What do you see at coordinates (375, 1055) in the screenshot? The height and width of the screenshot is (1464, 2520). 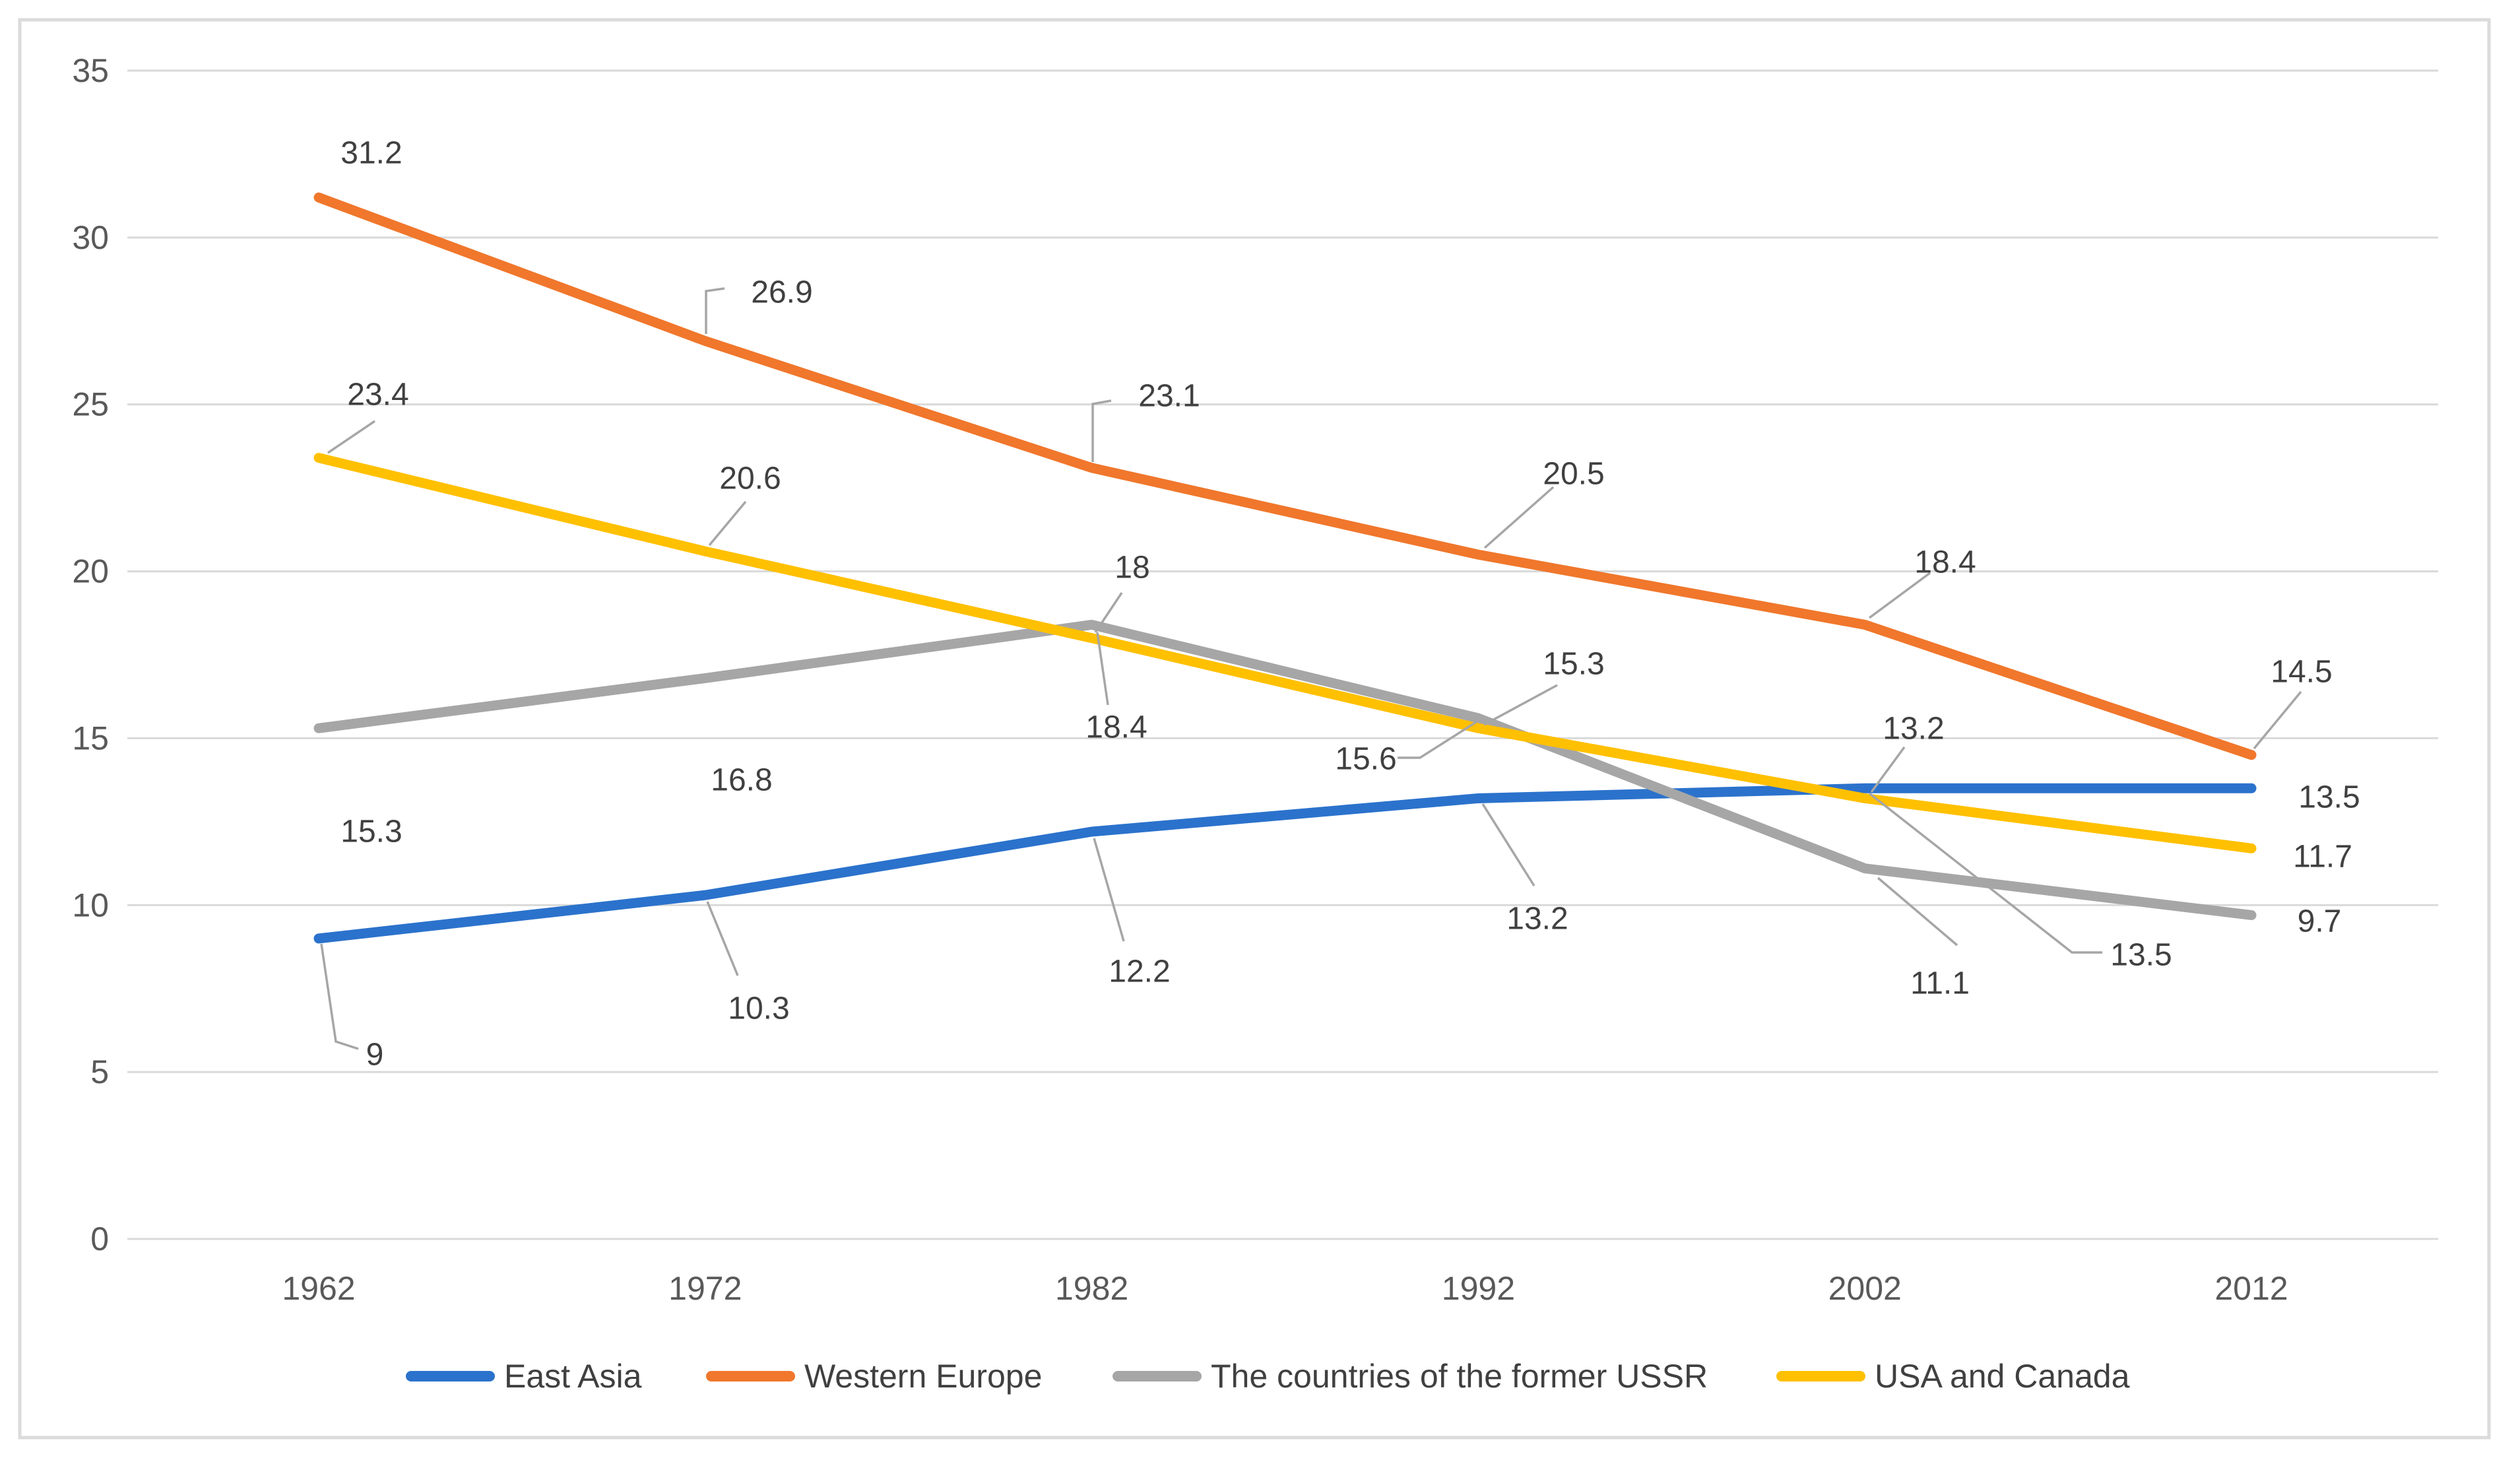 I see `data-label: 9` at bounding box center [375, 1055].